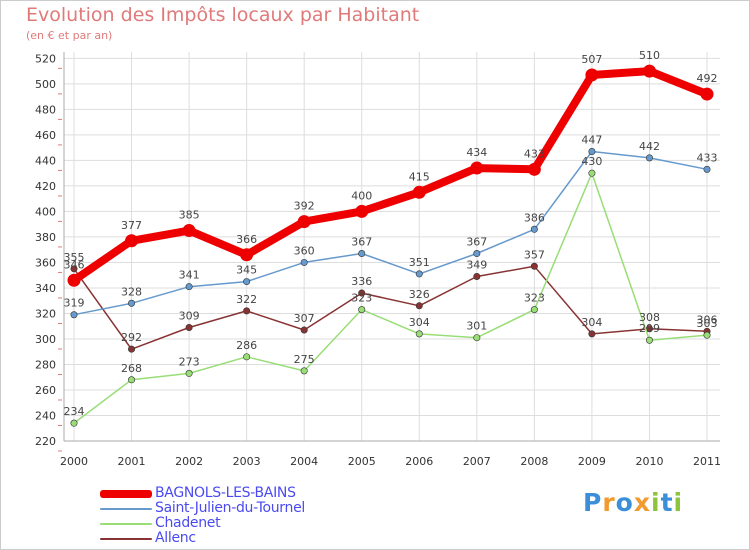 The height and width of the screenshot is (550, 750). What do you see at coordinates (419, 262) in the screenshot?
I see `data-label: 351` at bounding box center [419, 262].